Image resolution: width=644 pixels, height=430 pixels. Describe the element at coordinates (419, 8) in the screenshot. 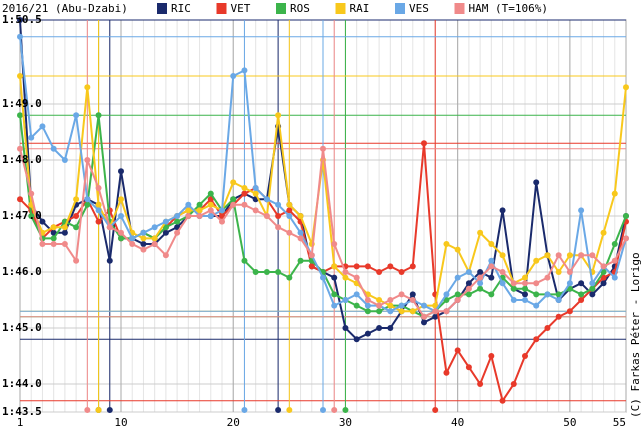

I see `legend-label: VES` at that location.